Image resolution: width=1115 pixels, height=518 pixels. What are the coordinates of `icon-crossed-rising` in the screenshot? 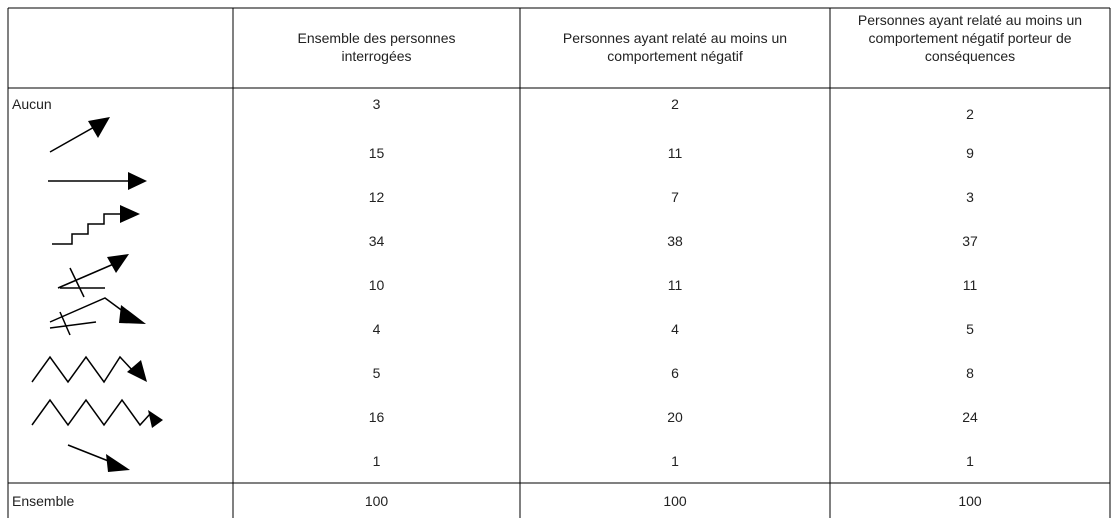 It's located at (93, 276).